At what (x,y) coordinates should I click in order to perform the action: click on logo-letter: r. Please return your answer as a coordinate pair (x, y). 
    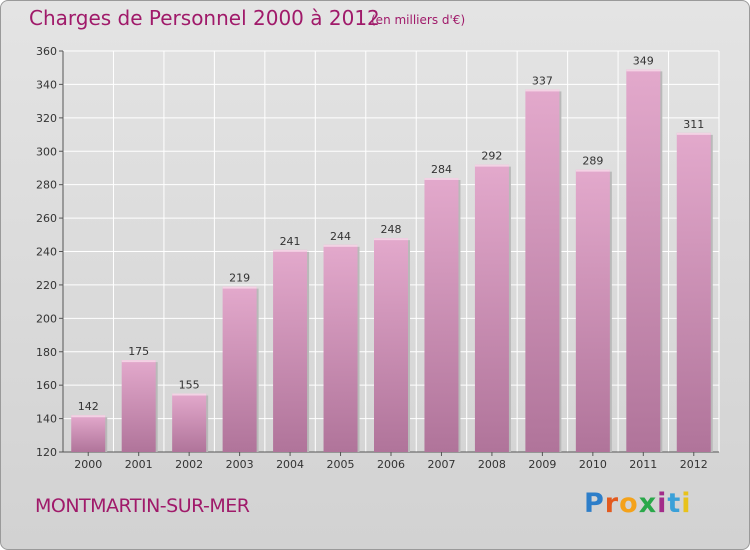
    Looking at the image, I should click on (612, 503).